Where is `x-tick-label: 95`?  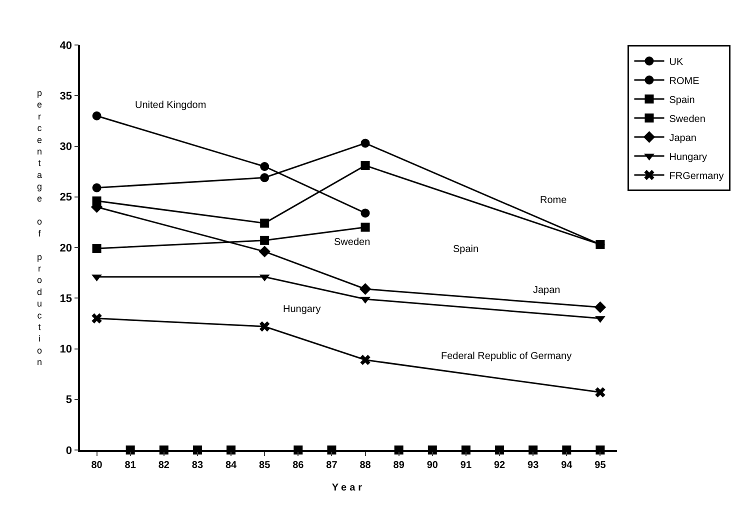 x-tick-label: 95 is located at coordinates (600, 465).